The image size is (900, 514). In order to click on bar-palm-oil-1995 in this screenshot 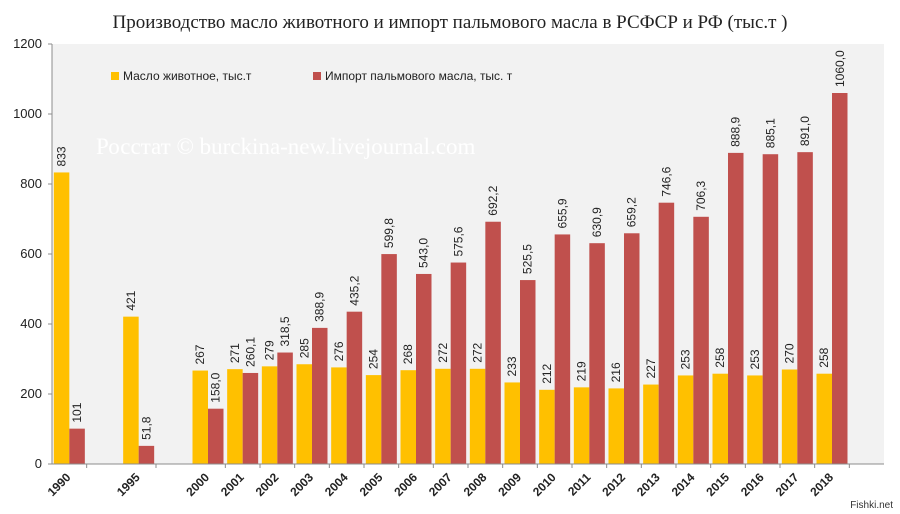, I will do `click(146, 454)`.